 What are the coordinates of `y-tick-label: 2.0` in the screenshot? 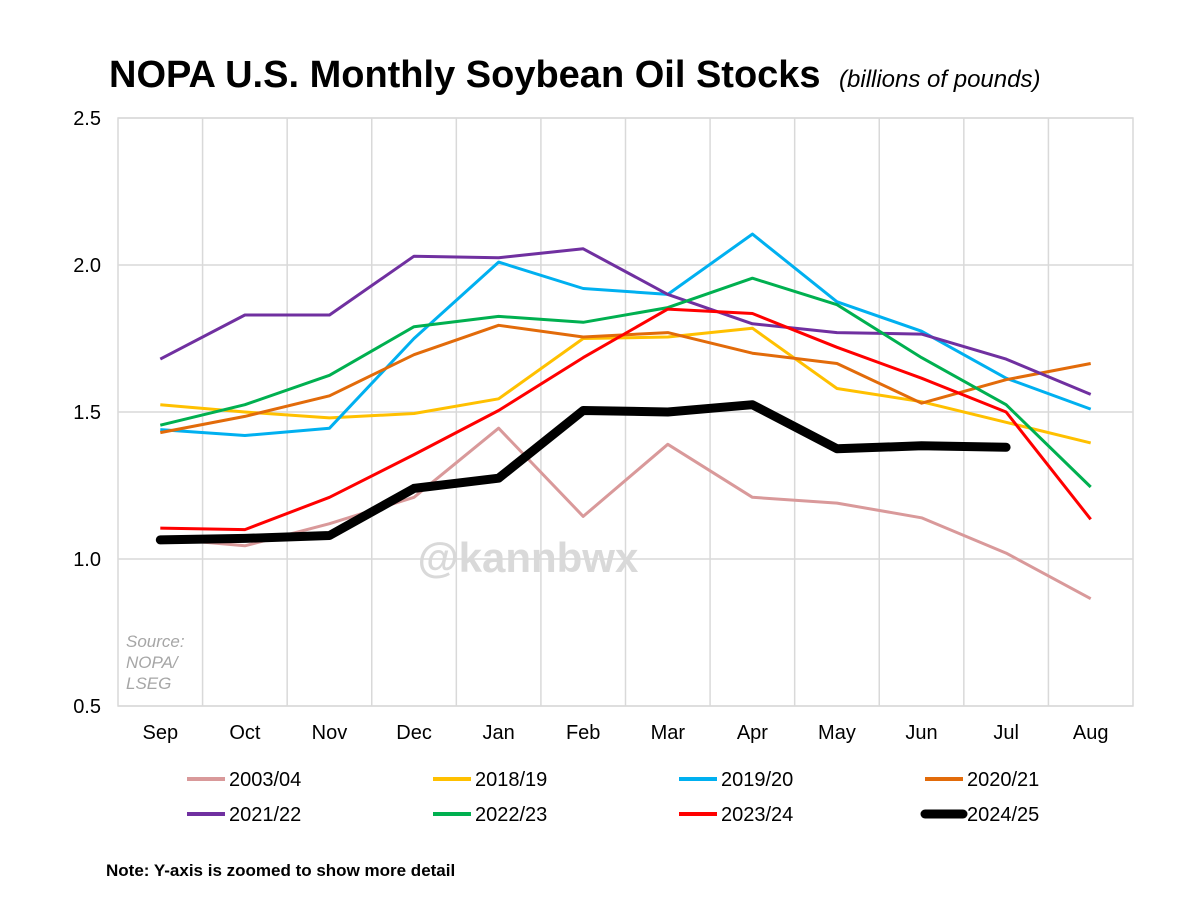 It's located at (87, 266).